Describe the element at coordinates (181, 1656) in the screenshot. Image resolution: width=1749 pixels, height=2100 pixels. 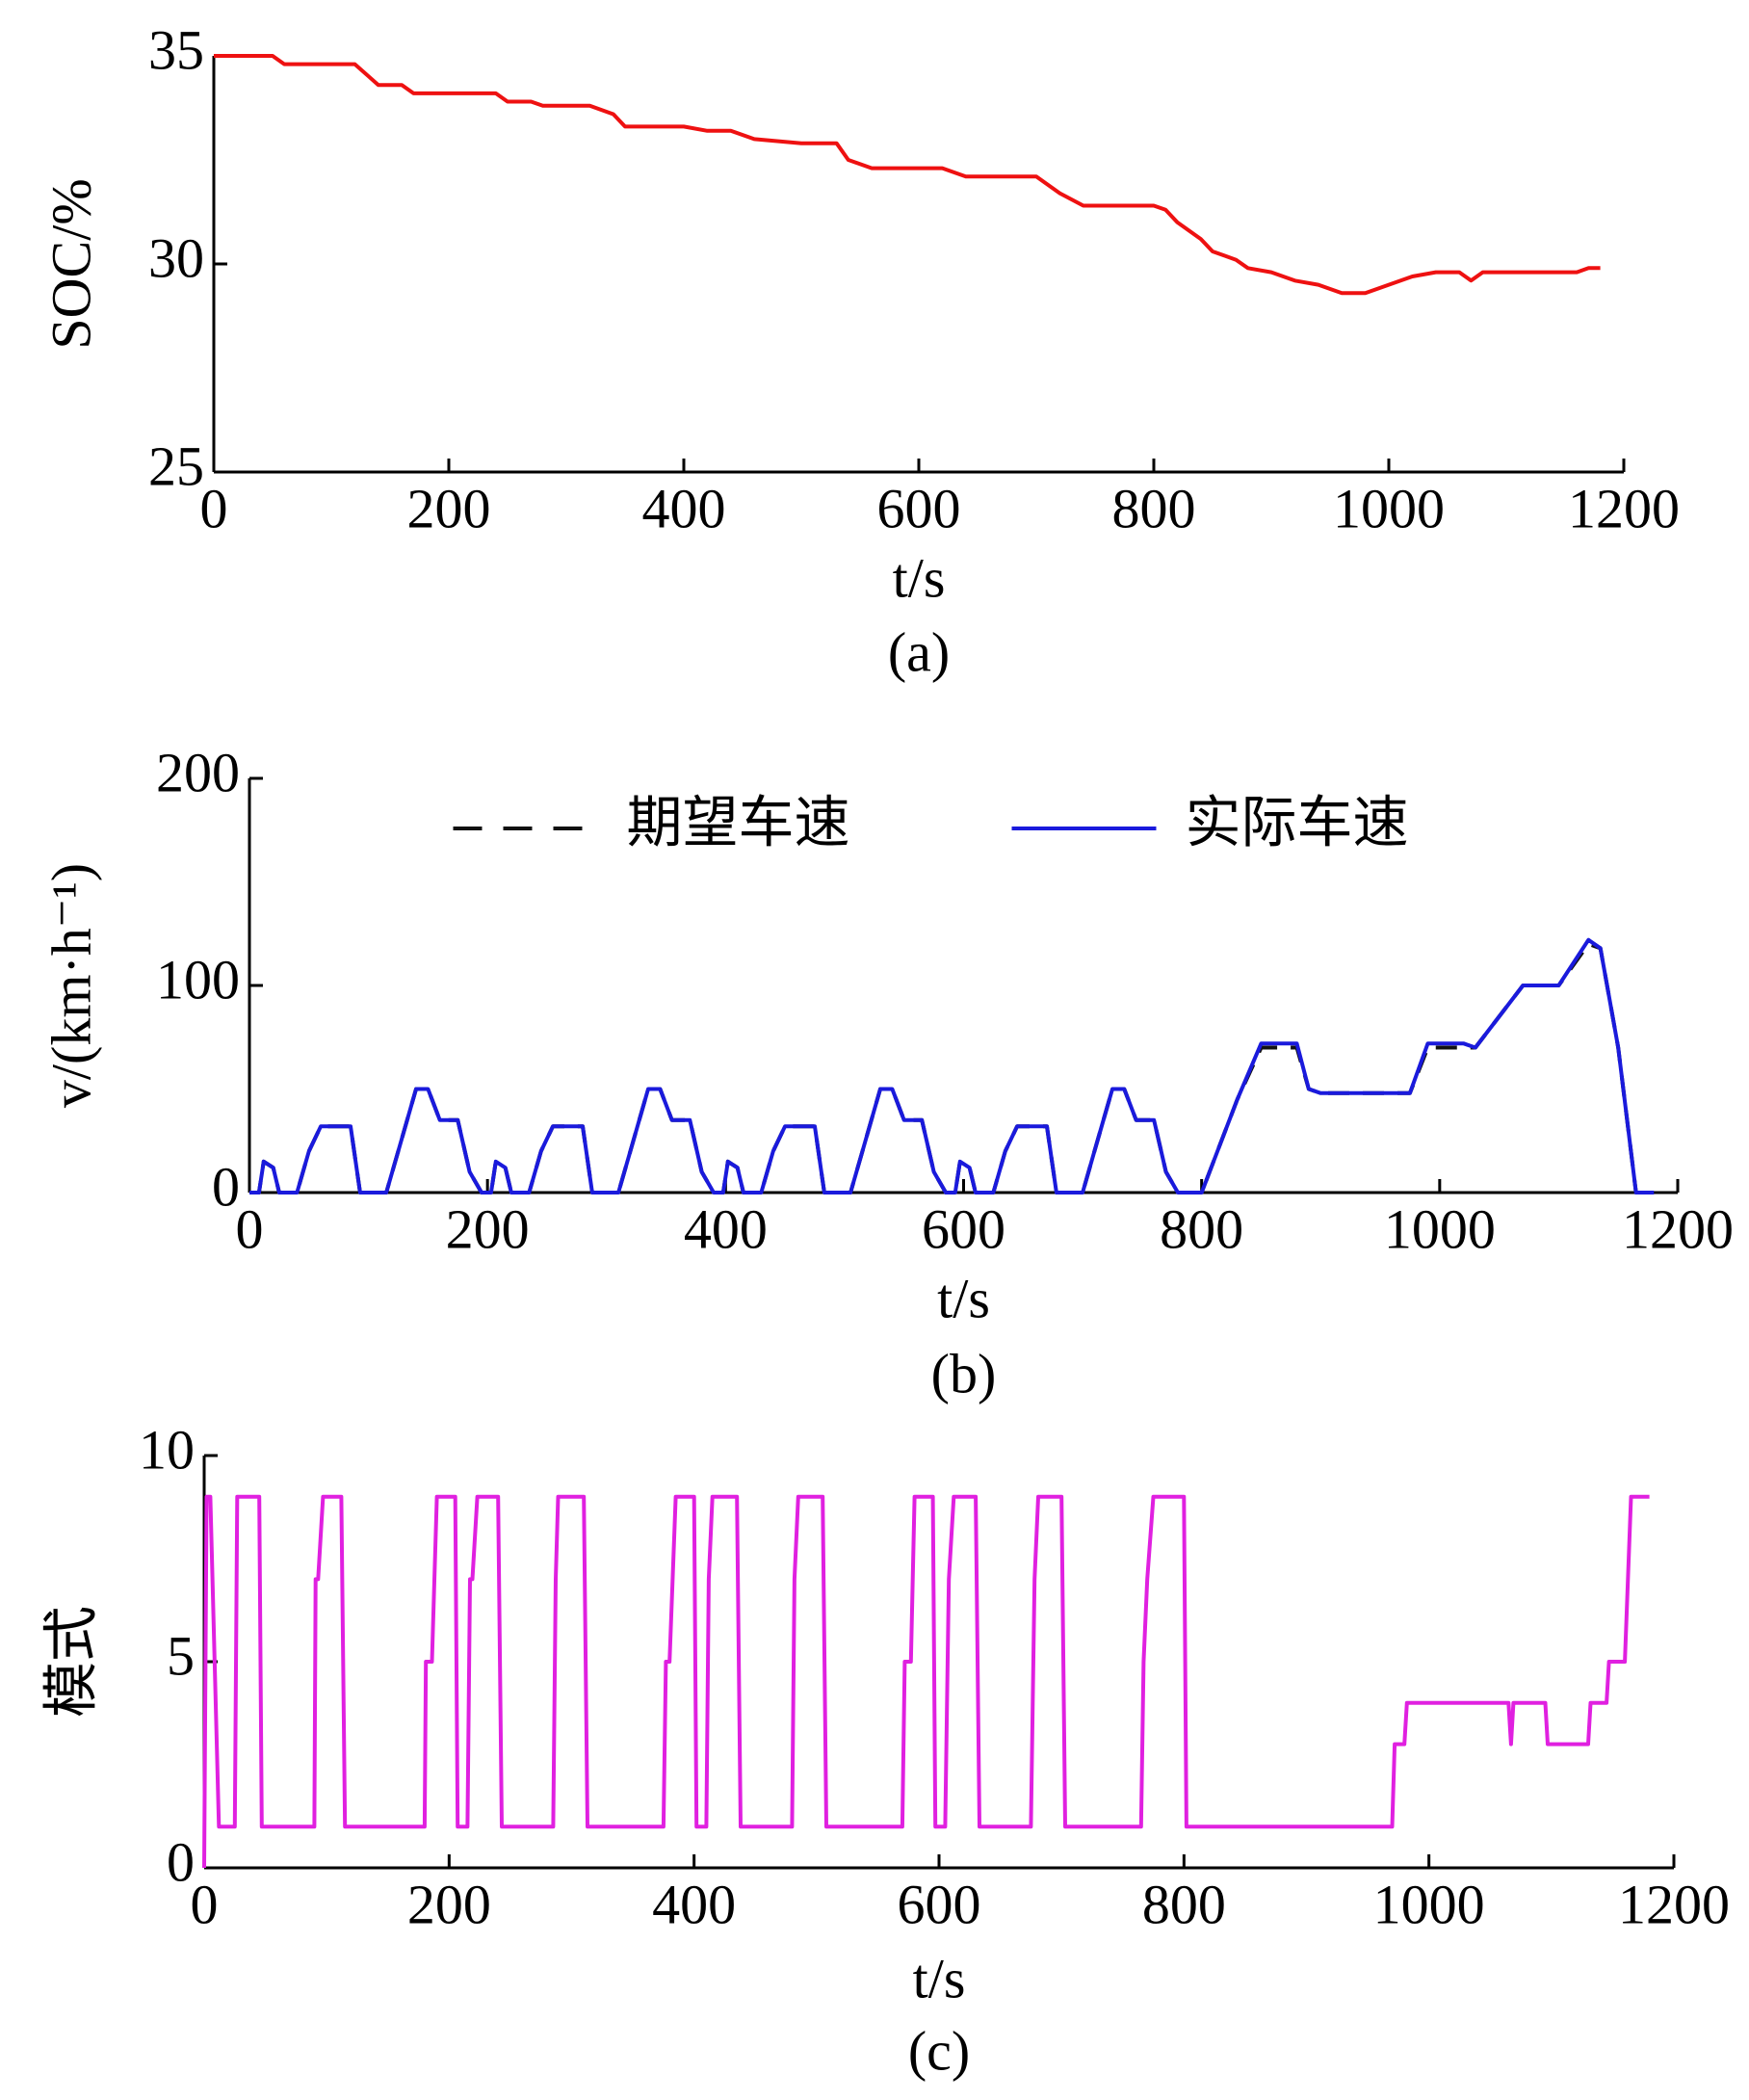
I see `y-tick-label: 5` at that location.